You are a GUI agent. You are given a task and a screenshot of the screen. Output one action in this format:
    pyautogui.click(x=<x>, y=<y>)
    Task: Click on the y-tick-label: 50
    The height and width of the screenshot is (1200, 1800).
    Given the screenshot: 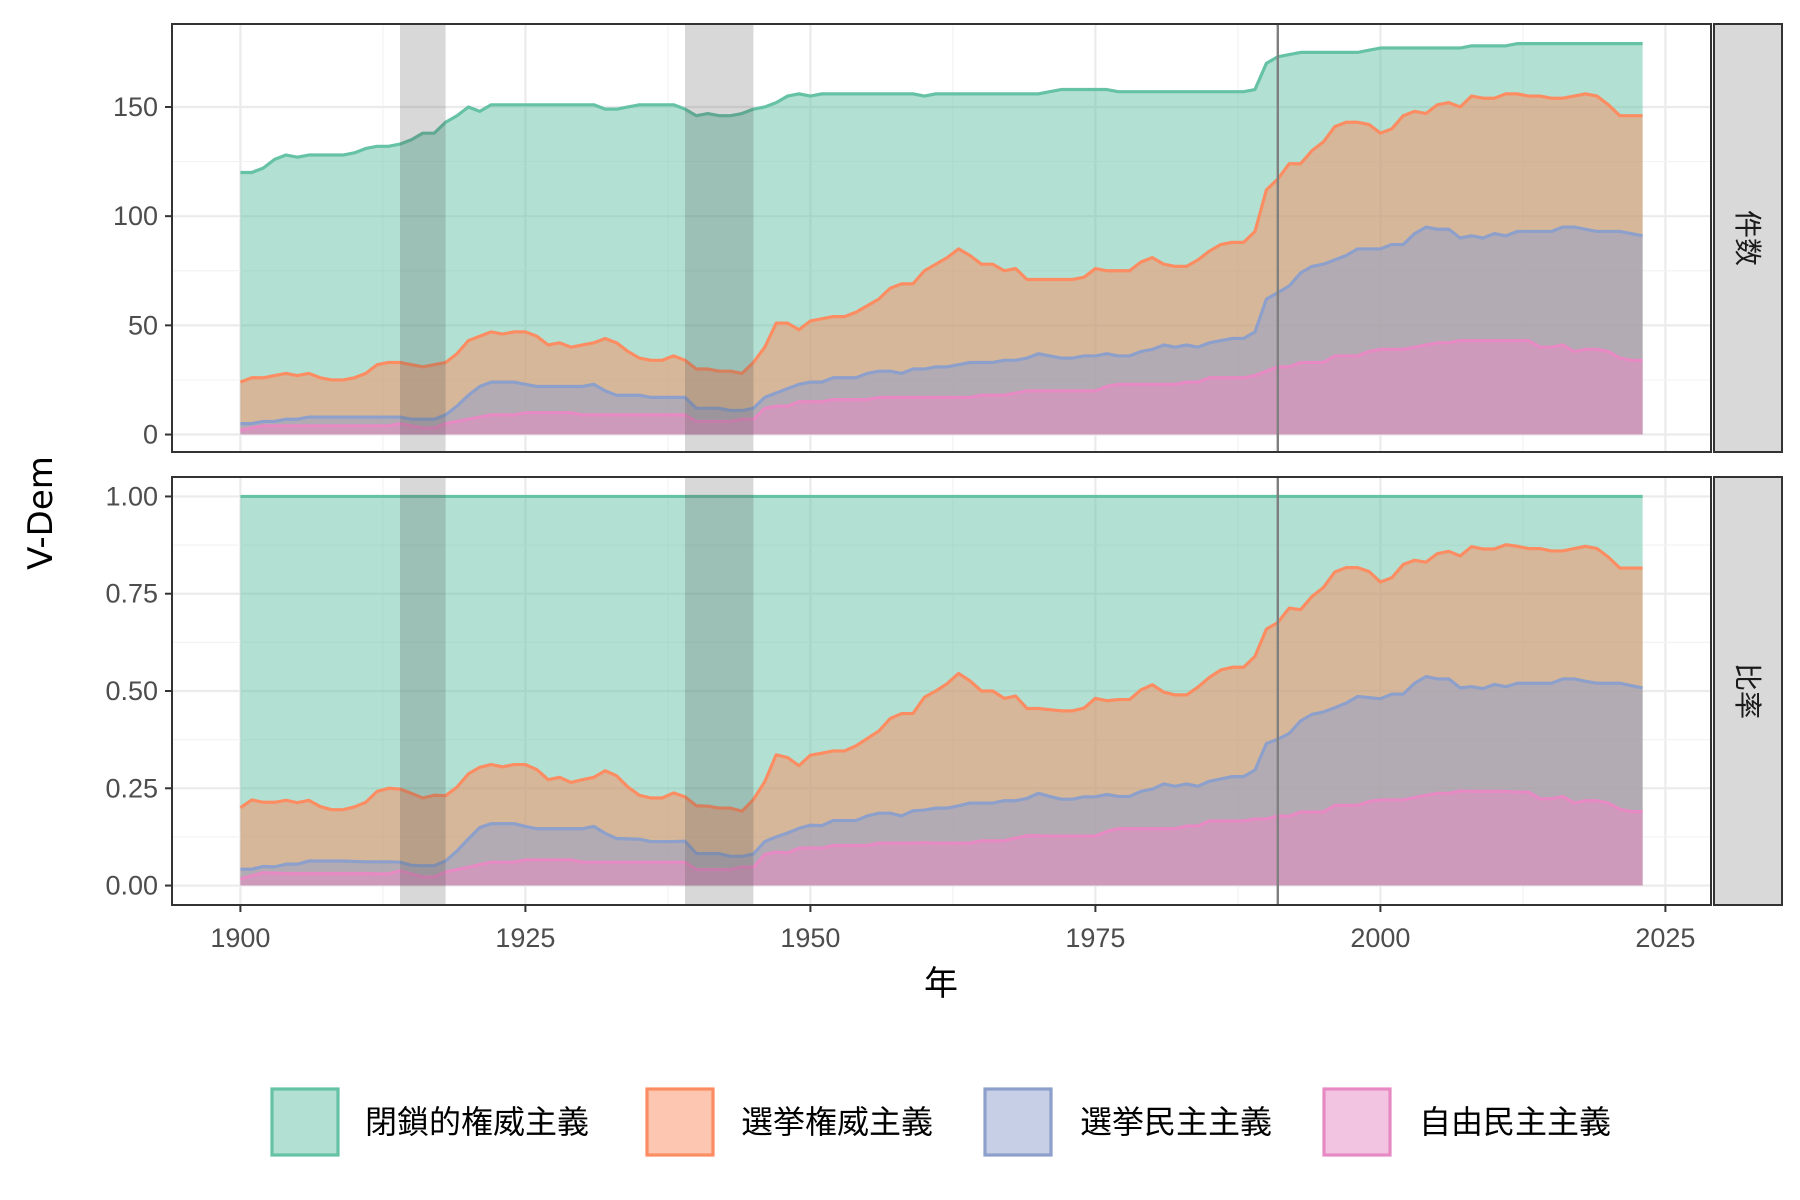 What is the action you would take?
    pyautogui.click(x=143, y=325)
    